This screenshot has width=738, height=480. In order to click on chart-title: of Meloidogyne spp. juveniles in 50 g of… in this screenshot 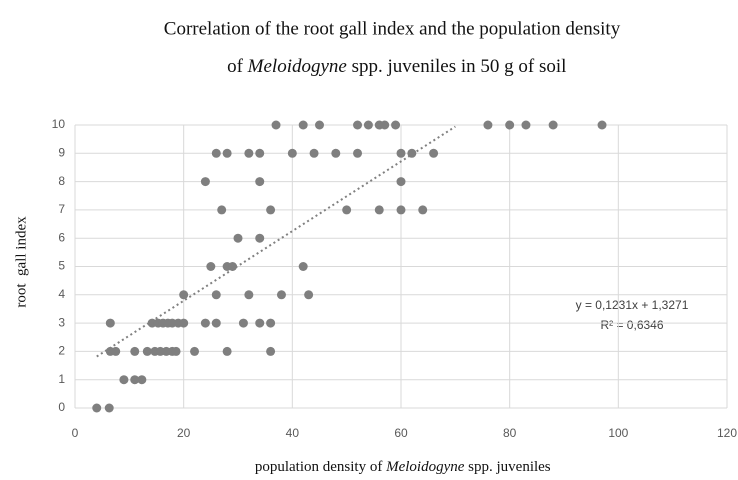, I will do `click(391, 66)`.